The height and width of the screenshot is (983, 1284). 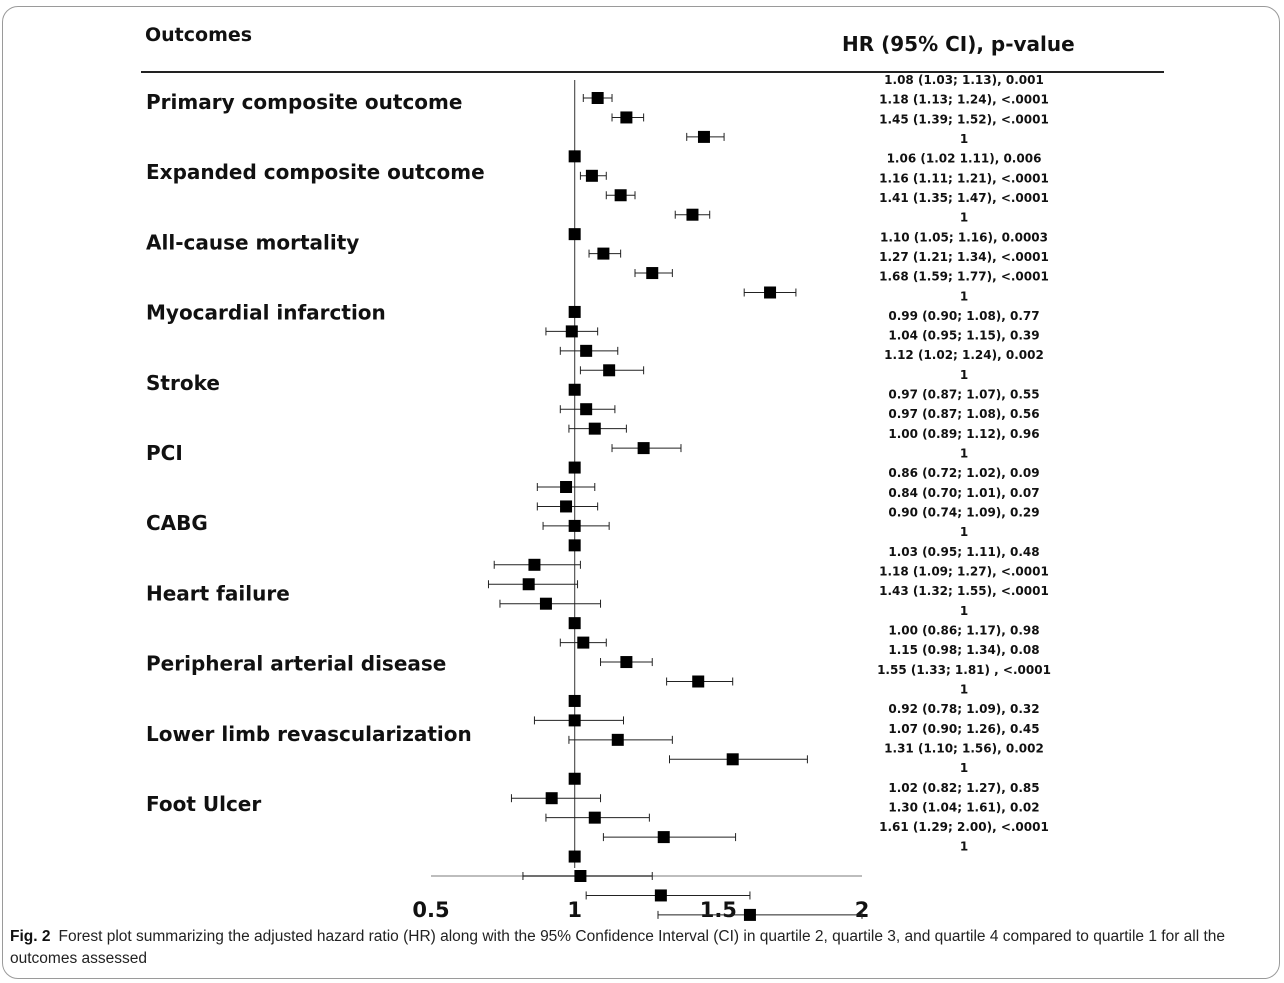 What do you see at coordinates (266, 313) in the screenshot?
I see `outcome-label: Myocardial infarction` at bounding box center [266, 313].